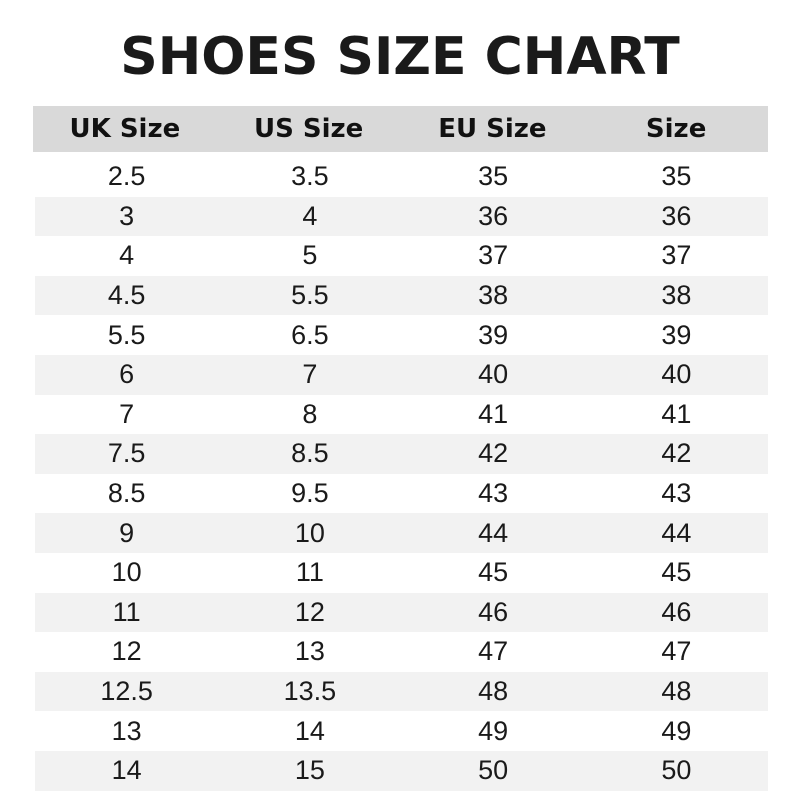 This screenshot has width=800, height=800. What do you see at coordinates (310, 413) in the screenshot?
I see `table-cell: 8` at bounding box center [310, 413].